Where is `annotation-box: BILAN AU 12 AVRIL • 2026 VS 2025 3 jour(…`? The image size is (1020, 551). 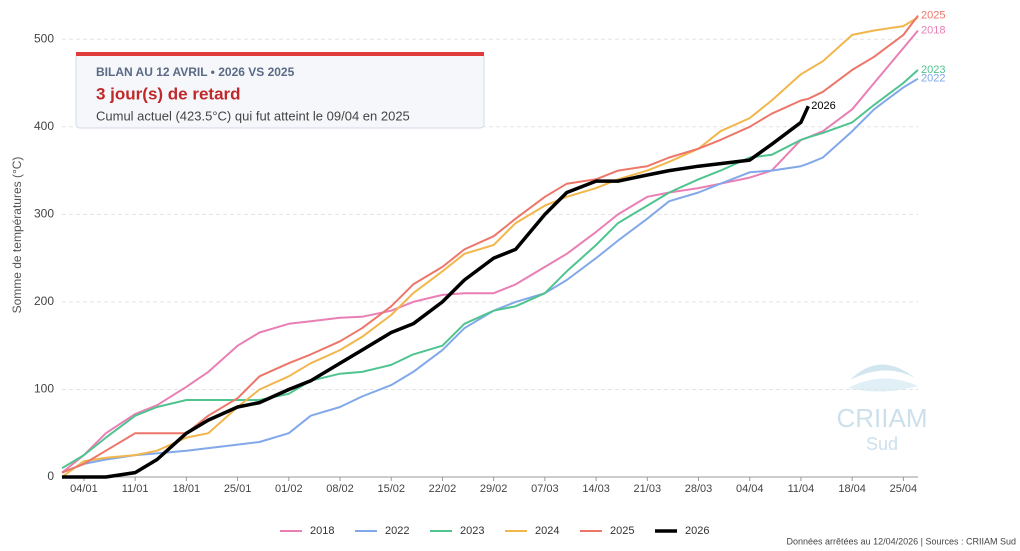
annotation-box: BILAN AU 12 AVRIL • 2026 VS 2025 3 jour(… is located at coordinates (280, 90).